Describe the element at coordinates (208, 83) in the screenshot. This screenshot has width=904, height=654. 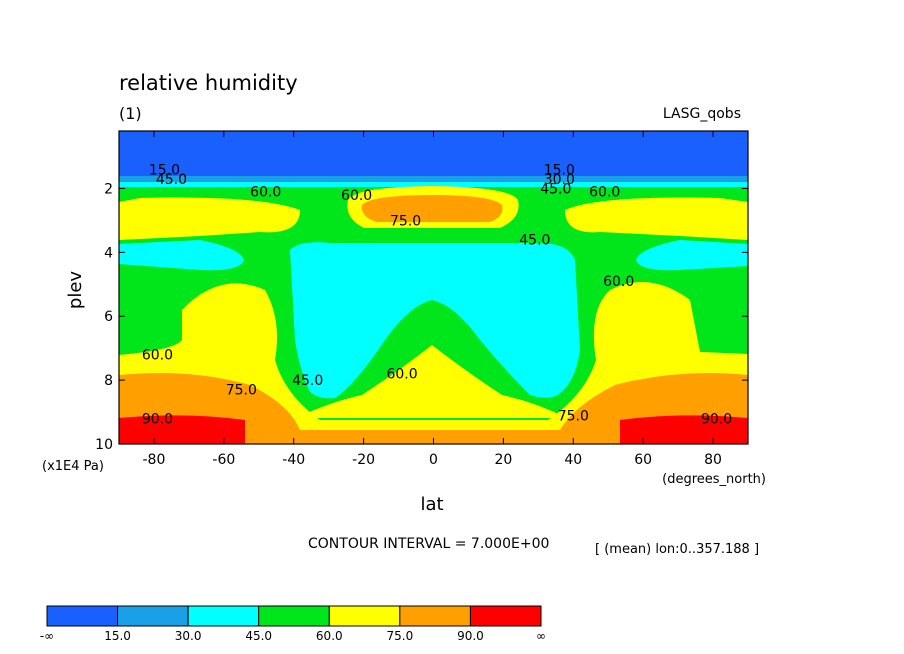
I see `chart-title: relative humidity` at that location.